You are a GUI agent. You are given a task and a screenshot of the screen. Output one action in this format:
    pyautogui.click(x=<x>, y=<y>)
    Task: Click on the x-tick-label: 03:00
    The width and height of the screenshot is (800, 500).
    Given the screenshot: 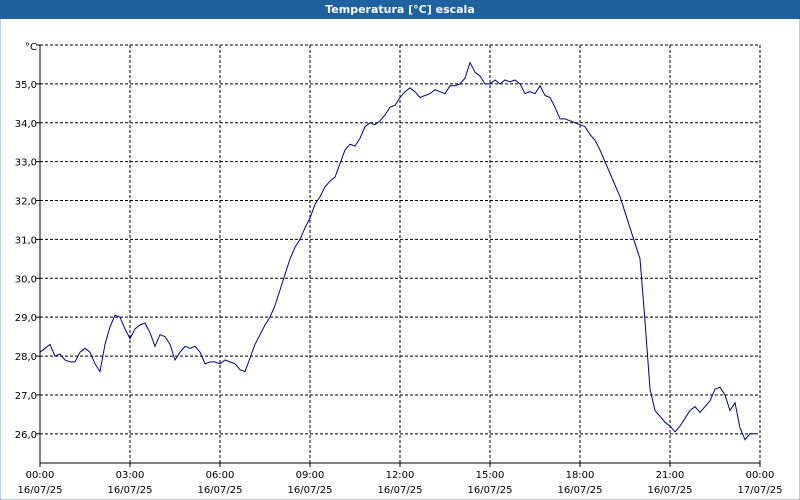 What is the action you would take?
    pyautogui.click(x=130, y=475)
    